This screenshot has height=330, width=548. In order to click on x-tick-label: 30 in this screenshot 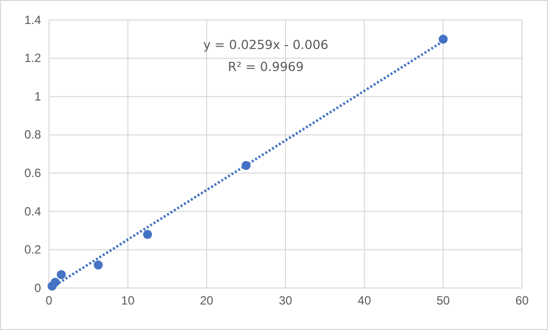, I will do `click(285, 301)`.